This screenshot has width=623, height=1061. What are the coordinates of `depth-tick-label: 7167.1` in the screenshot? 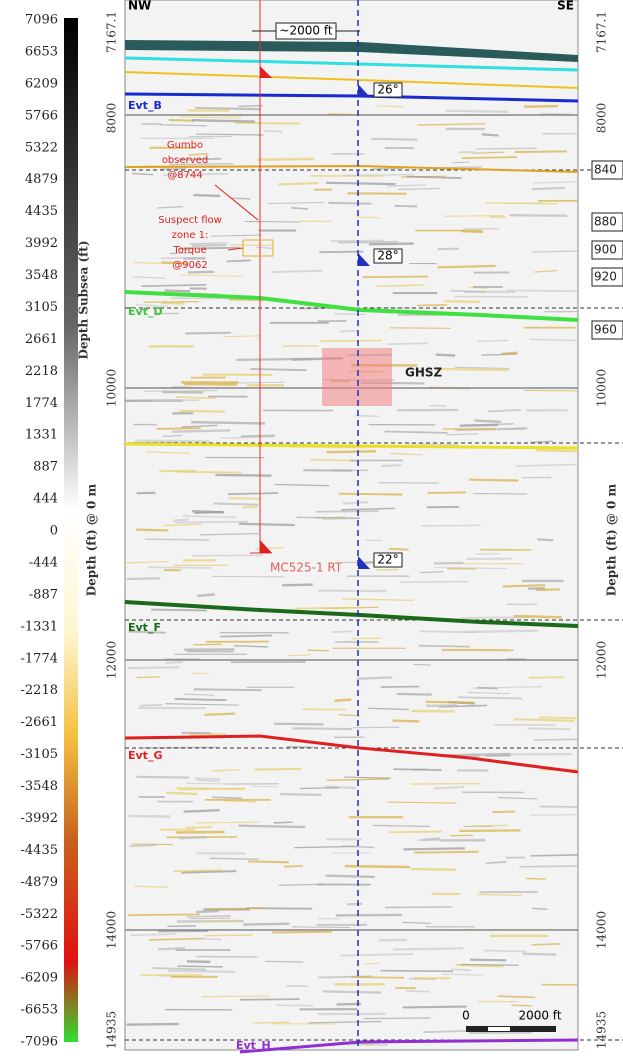 It's located at (602, 32).